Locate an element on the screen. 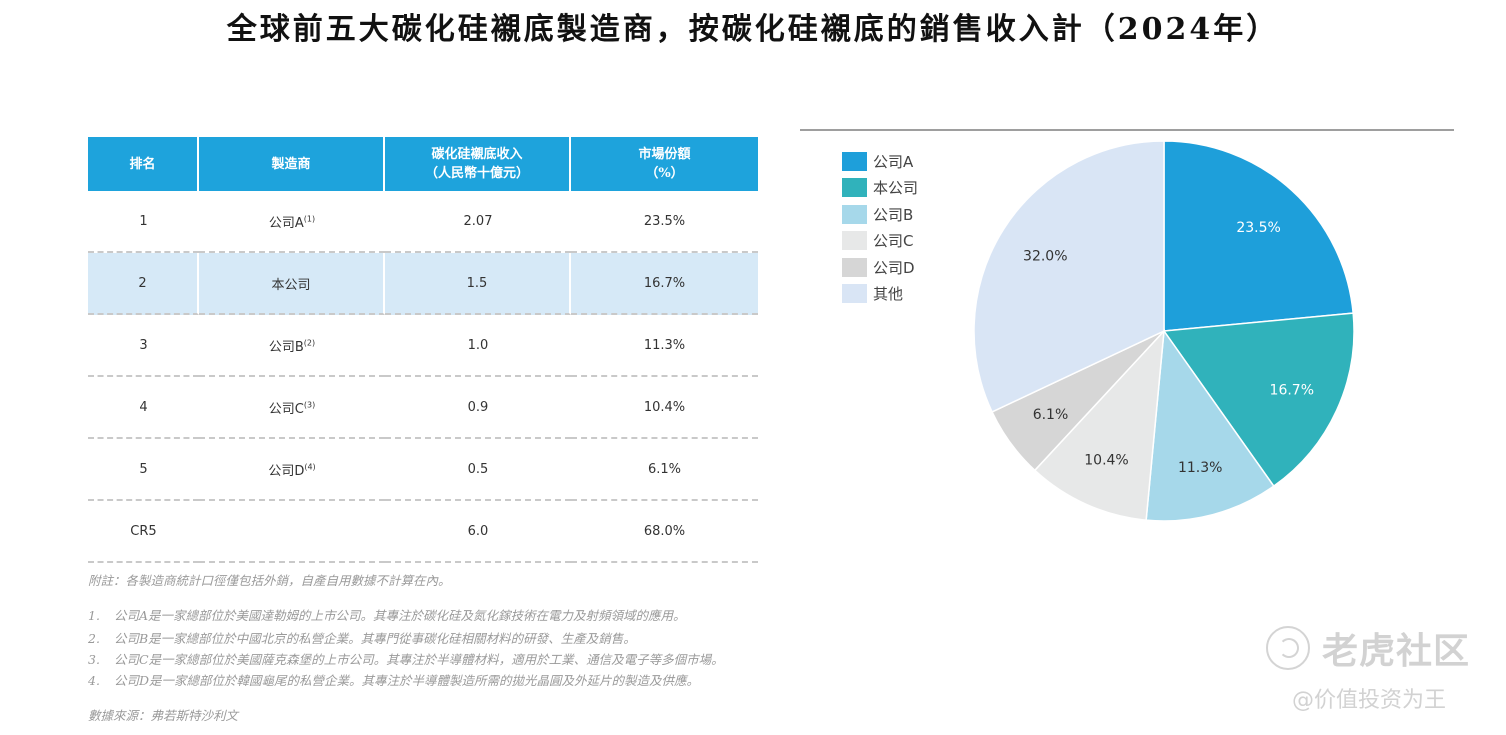  pie-data-label: 32.0% is located at coordinates (1045, 257).